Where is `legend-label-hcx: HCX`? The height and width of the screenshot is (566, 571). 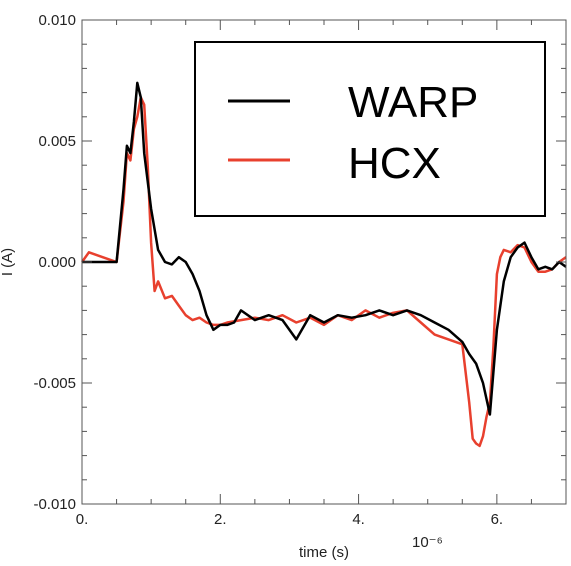
legend-label-hcx: HCX is located at coordinates (394, 163).